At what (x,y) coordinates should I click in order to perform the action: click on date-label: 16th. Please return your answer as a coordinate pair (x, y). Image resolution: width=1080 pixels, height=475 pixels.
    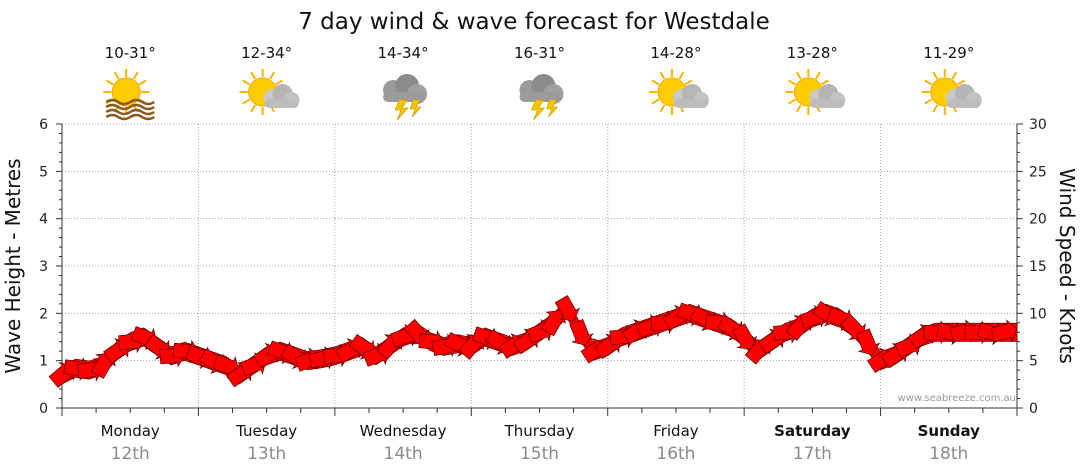
    Looking at the image, I should click on (675, 454).